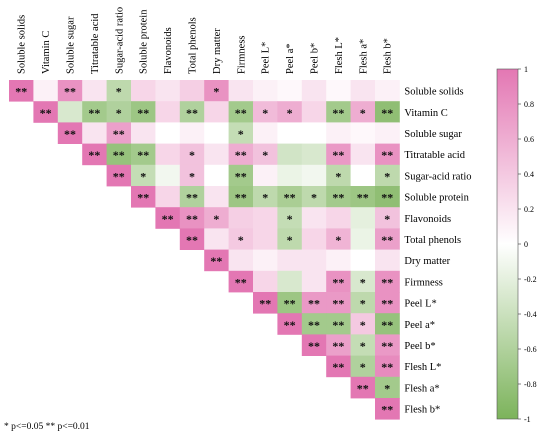  What do you see at coordinates (422, 410) in the screenshot?
I see `row-label-flesh-b: Flesh b*` at bounding box center [422, 410].